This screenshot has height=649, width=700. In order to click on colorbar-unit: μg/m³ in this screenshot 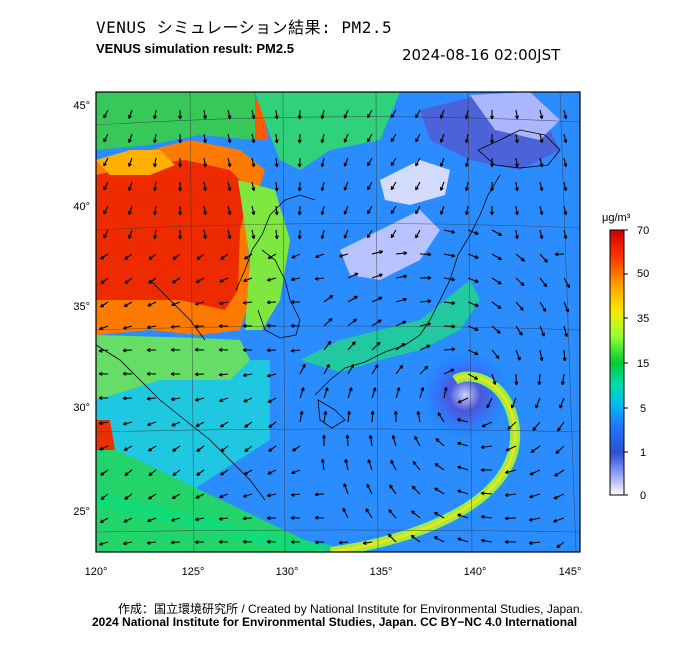, I will do `click(616, 218)`.